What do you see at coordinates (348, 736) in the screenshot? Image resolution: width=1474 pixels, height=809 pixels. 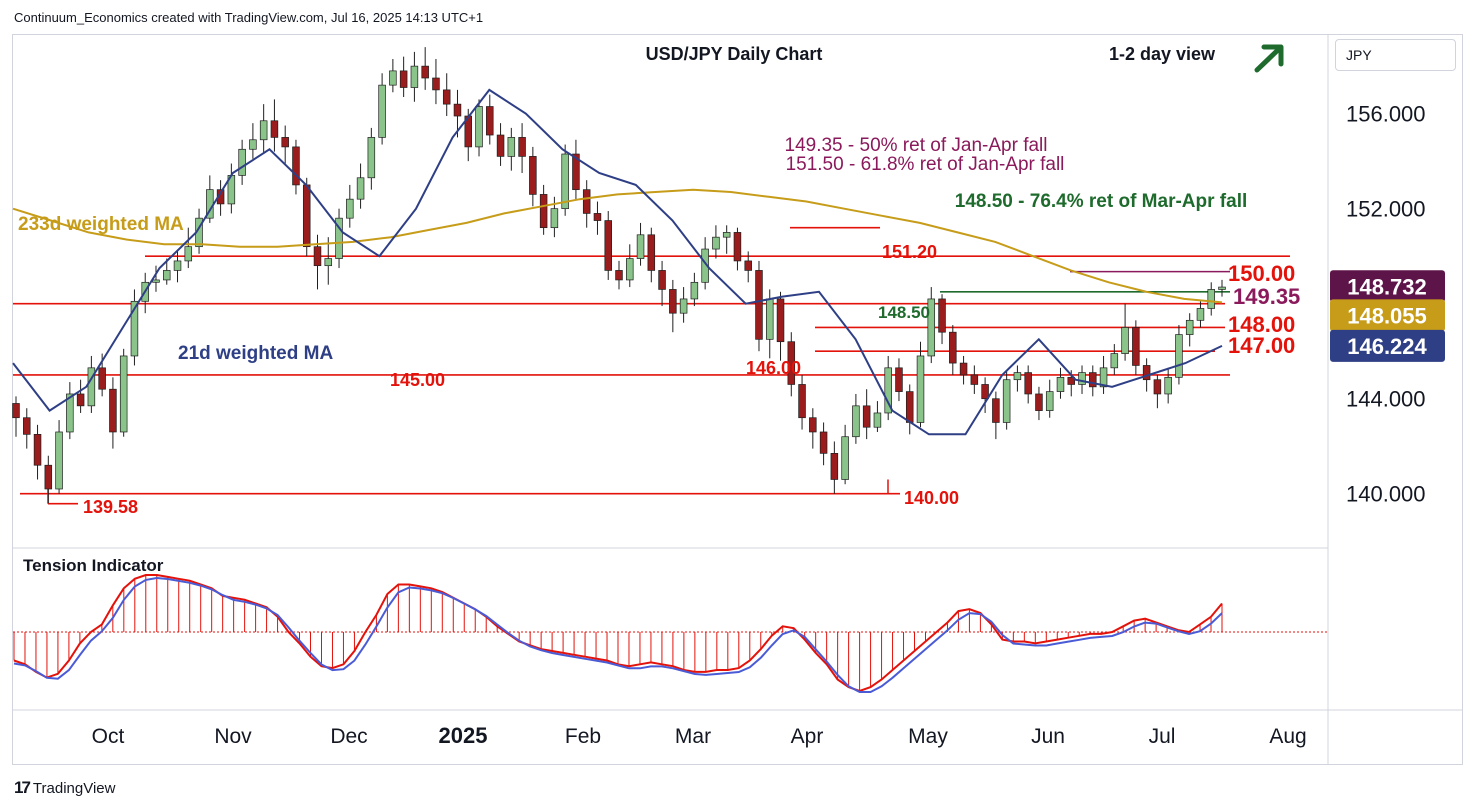 I see `x-tick-label: Dec` at bounding box center [348, 736].